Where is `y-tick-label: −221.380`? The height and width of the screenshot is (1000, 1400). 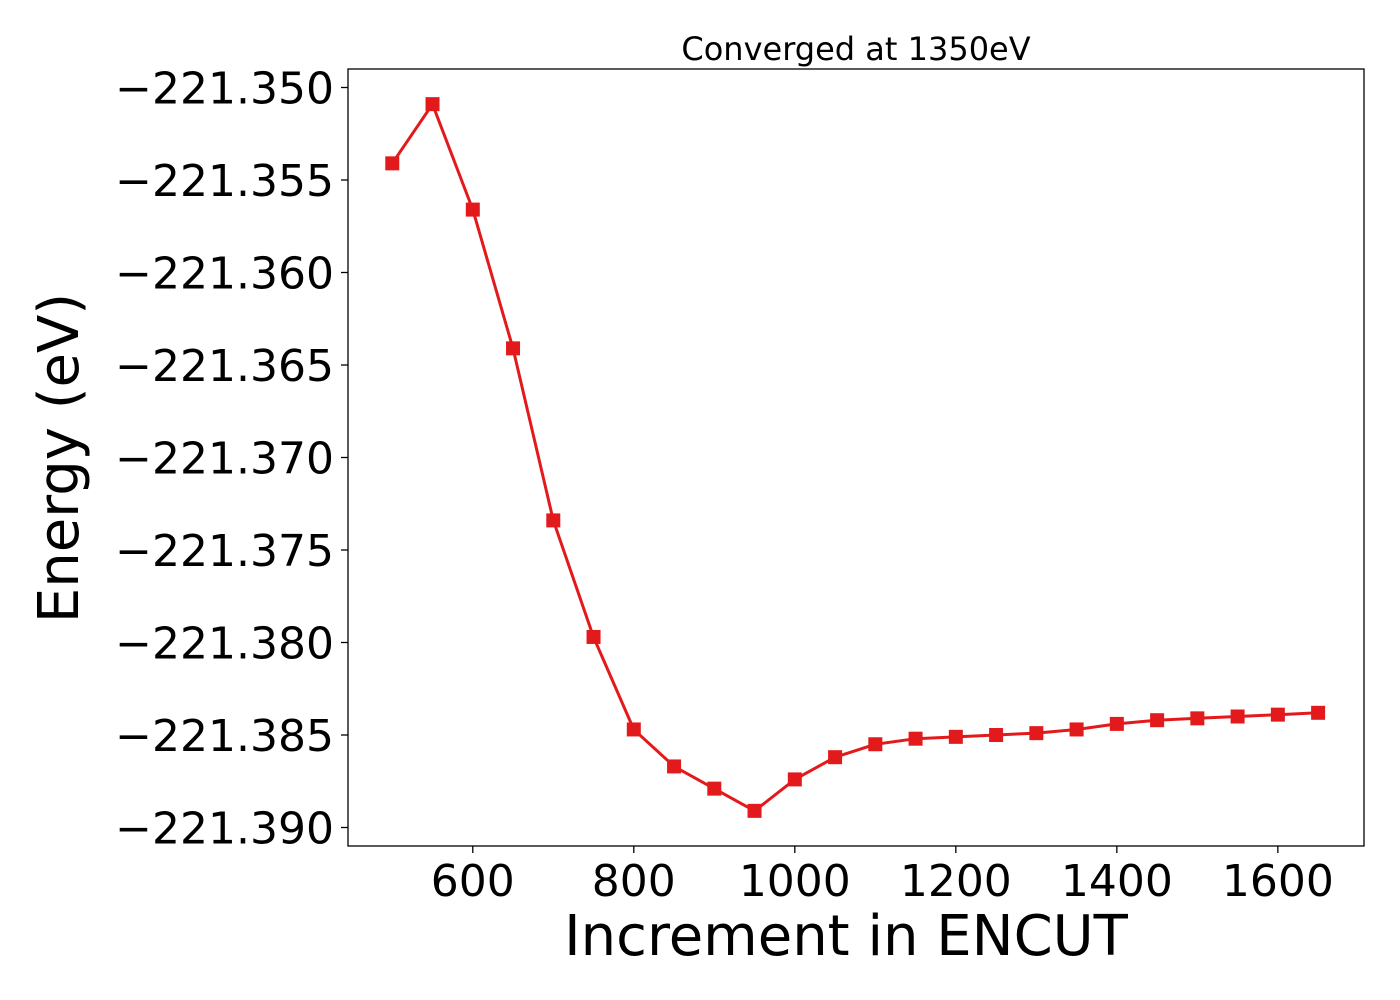 y-tick-label: −221.380 is located at coordinates (224, 644).